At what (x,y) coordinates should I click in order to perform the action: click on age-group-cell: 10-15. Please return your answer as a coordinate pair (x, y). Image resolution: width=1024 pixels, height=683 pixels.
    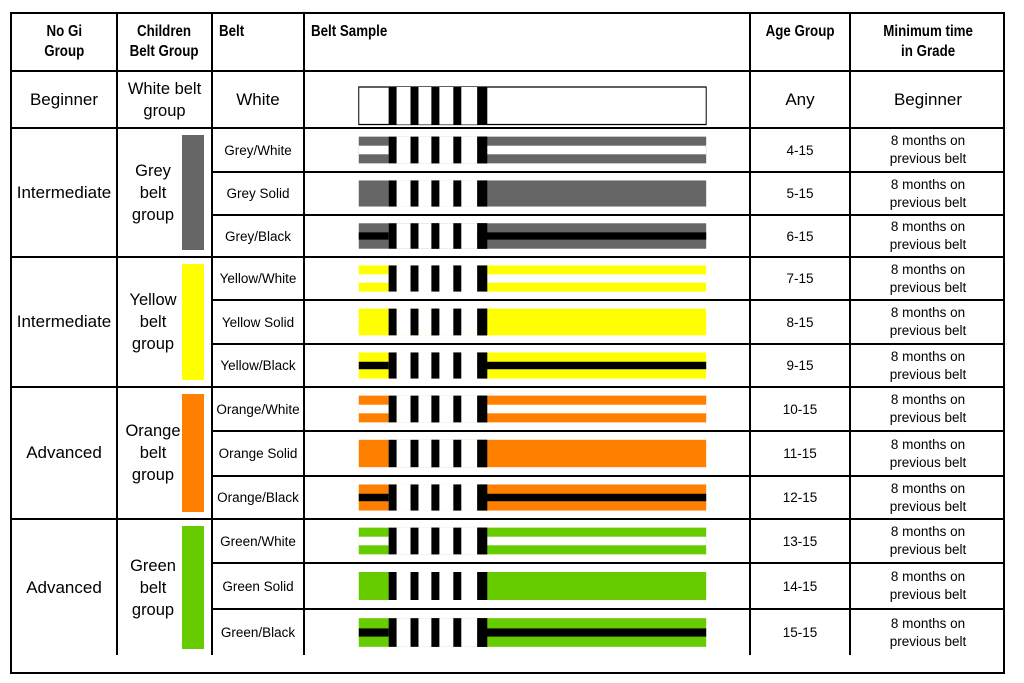
    Looking at the image, I should click on (801, 410).